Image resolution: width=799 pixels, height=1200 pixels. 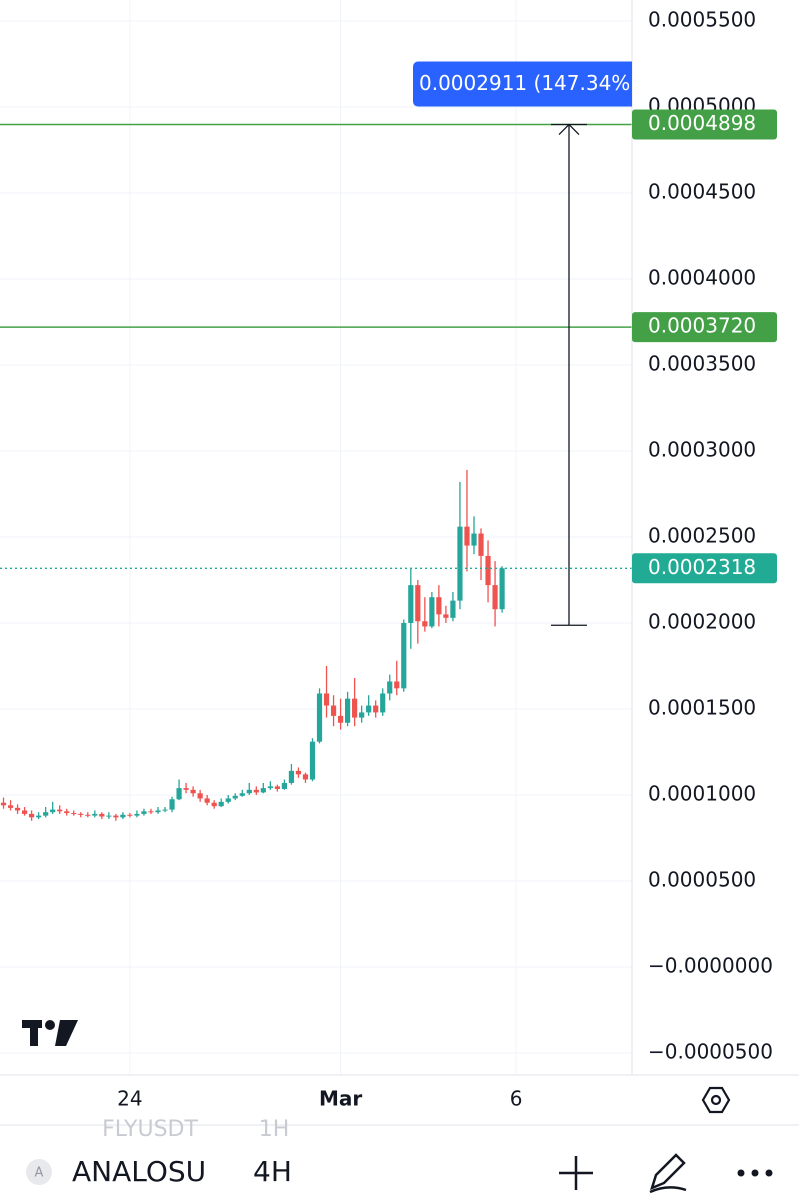 What do you see at coordinates (129, 1099) in the screenshot?
I see `x-tick-label: 24` at bounding box center [129, 1099].